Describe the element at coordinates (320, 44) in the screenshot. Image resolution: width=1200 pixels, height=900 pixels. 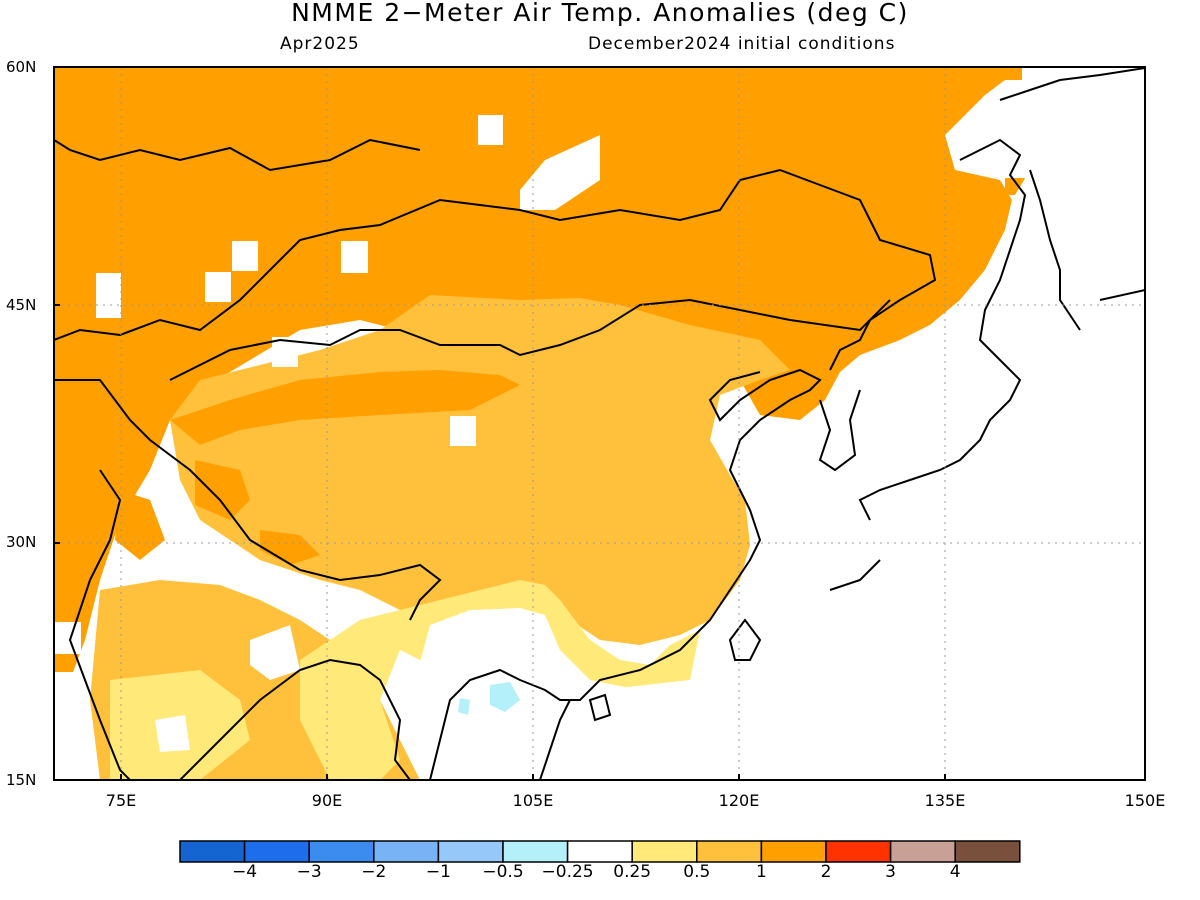
I see `target-month: Apr2025` at that location.